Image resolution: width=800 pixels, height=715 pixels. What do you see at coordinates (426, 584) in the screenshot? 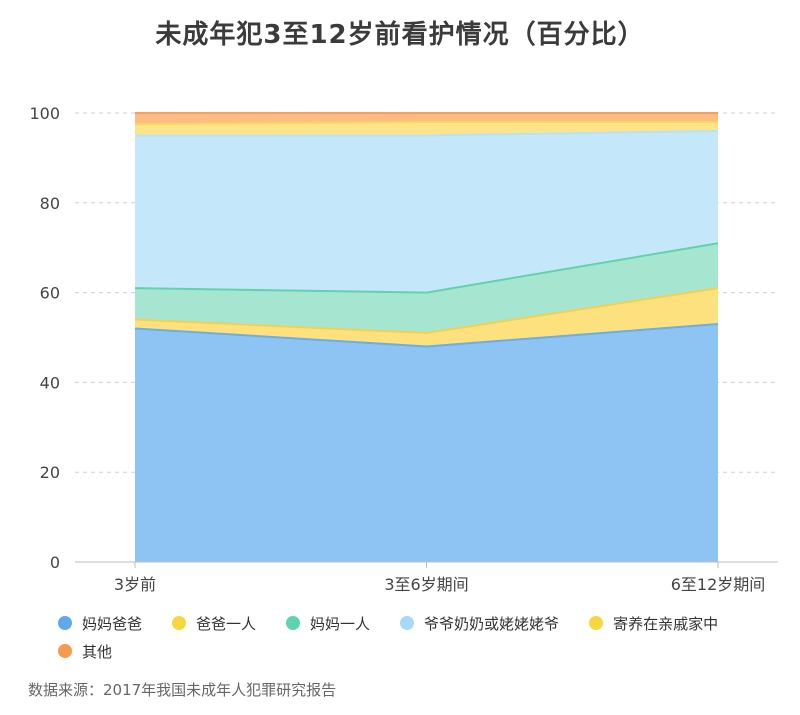
I see `x-tick-label: 3至6岁期间` at bounding box center [426, 584].